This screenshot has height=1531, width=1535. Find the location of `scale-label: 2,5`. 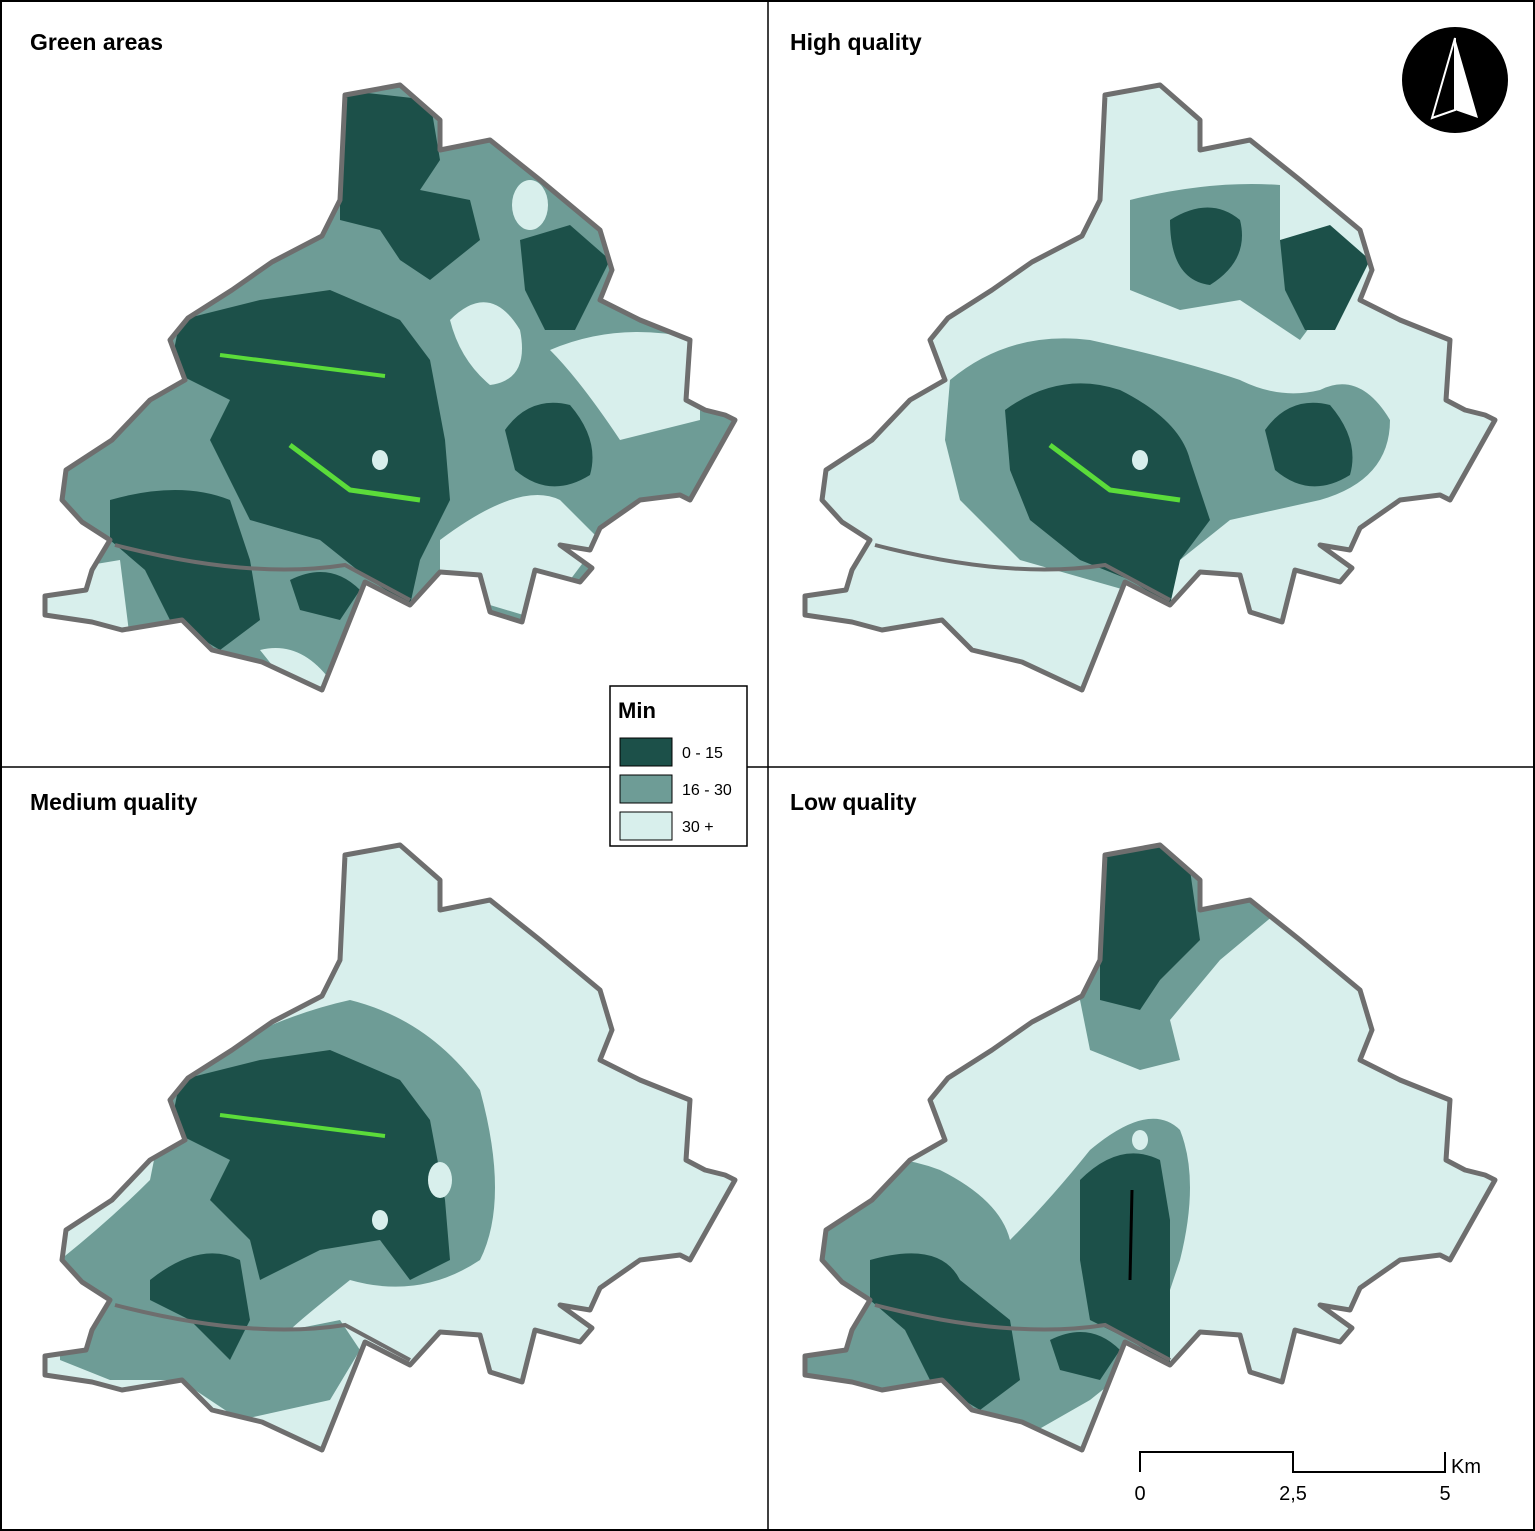

scale-label: 2,5 is located at coordinates (1293, 1494).